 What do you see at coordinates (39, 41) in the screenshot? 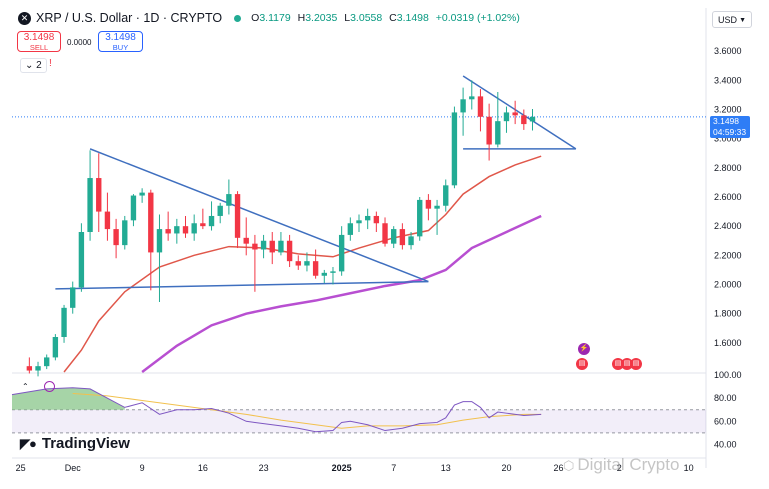
I see `sell-button: 3.1498 SELL` at bounding box center [39, 41].